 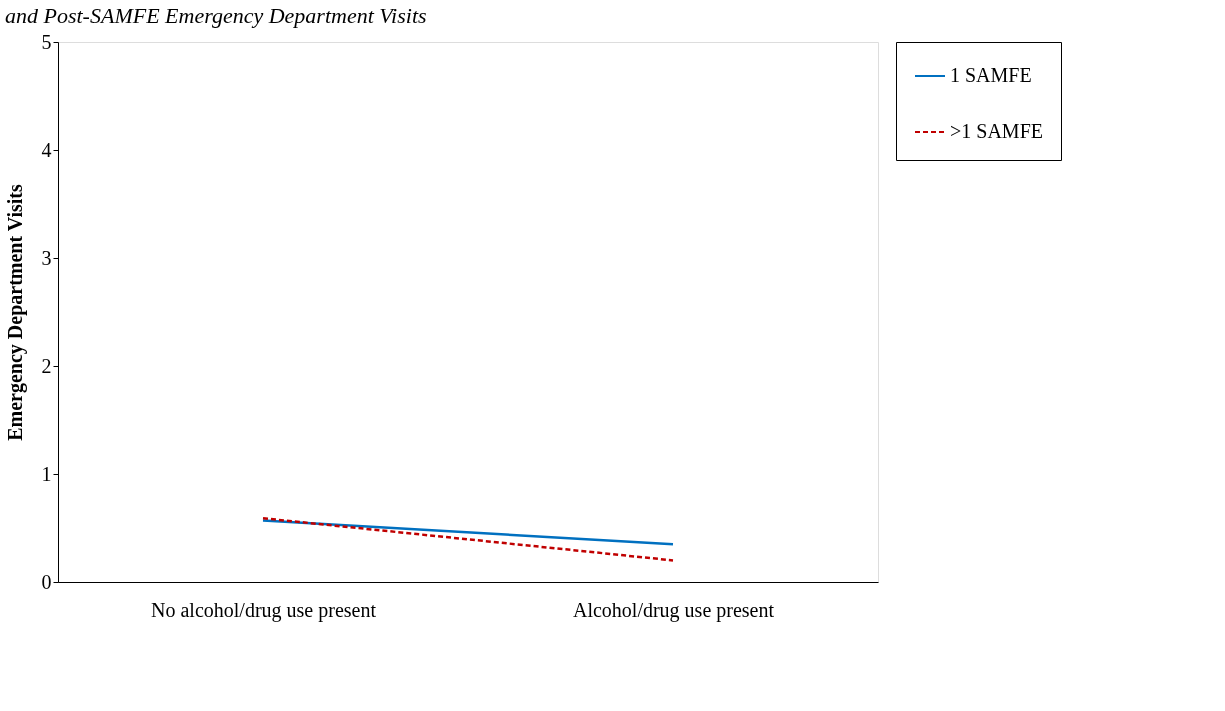 What do you see at coordinates (264, 610) in the screenshot?
I see `x-tick-label: No alcohol/drug use present` at bounding box center [264, 610].